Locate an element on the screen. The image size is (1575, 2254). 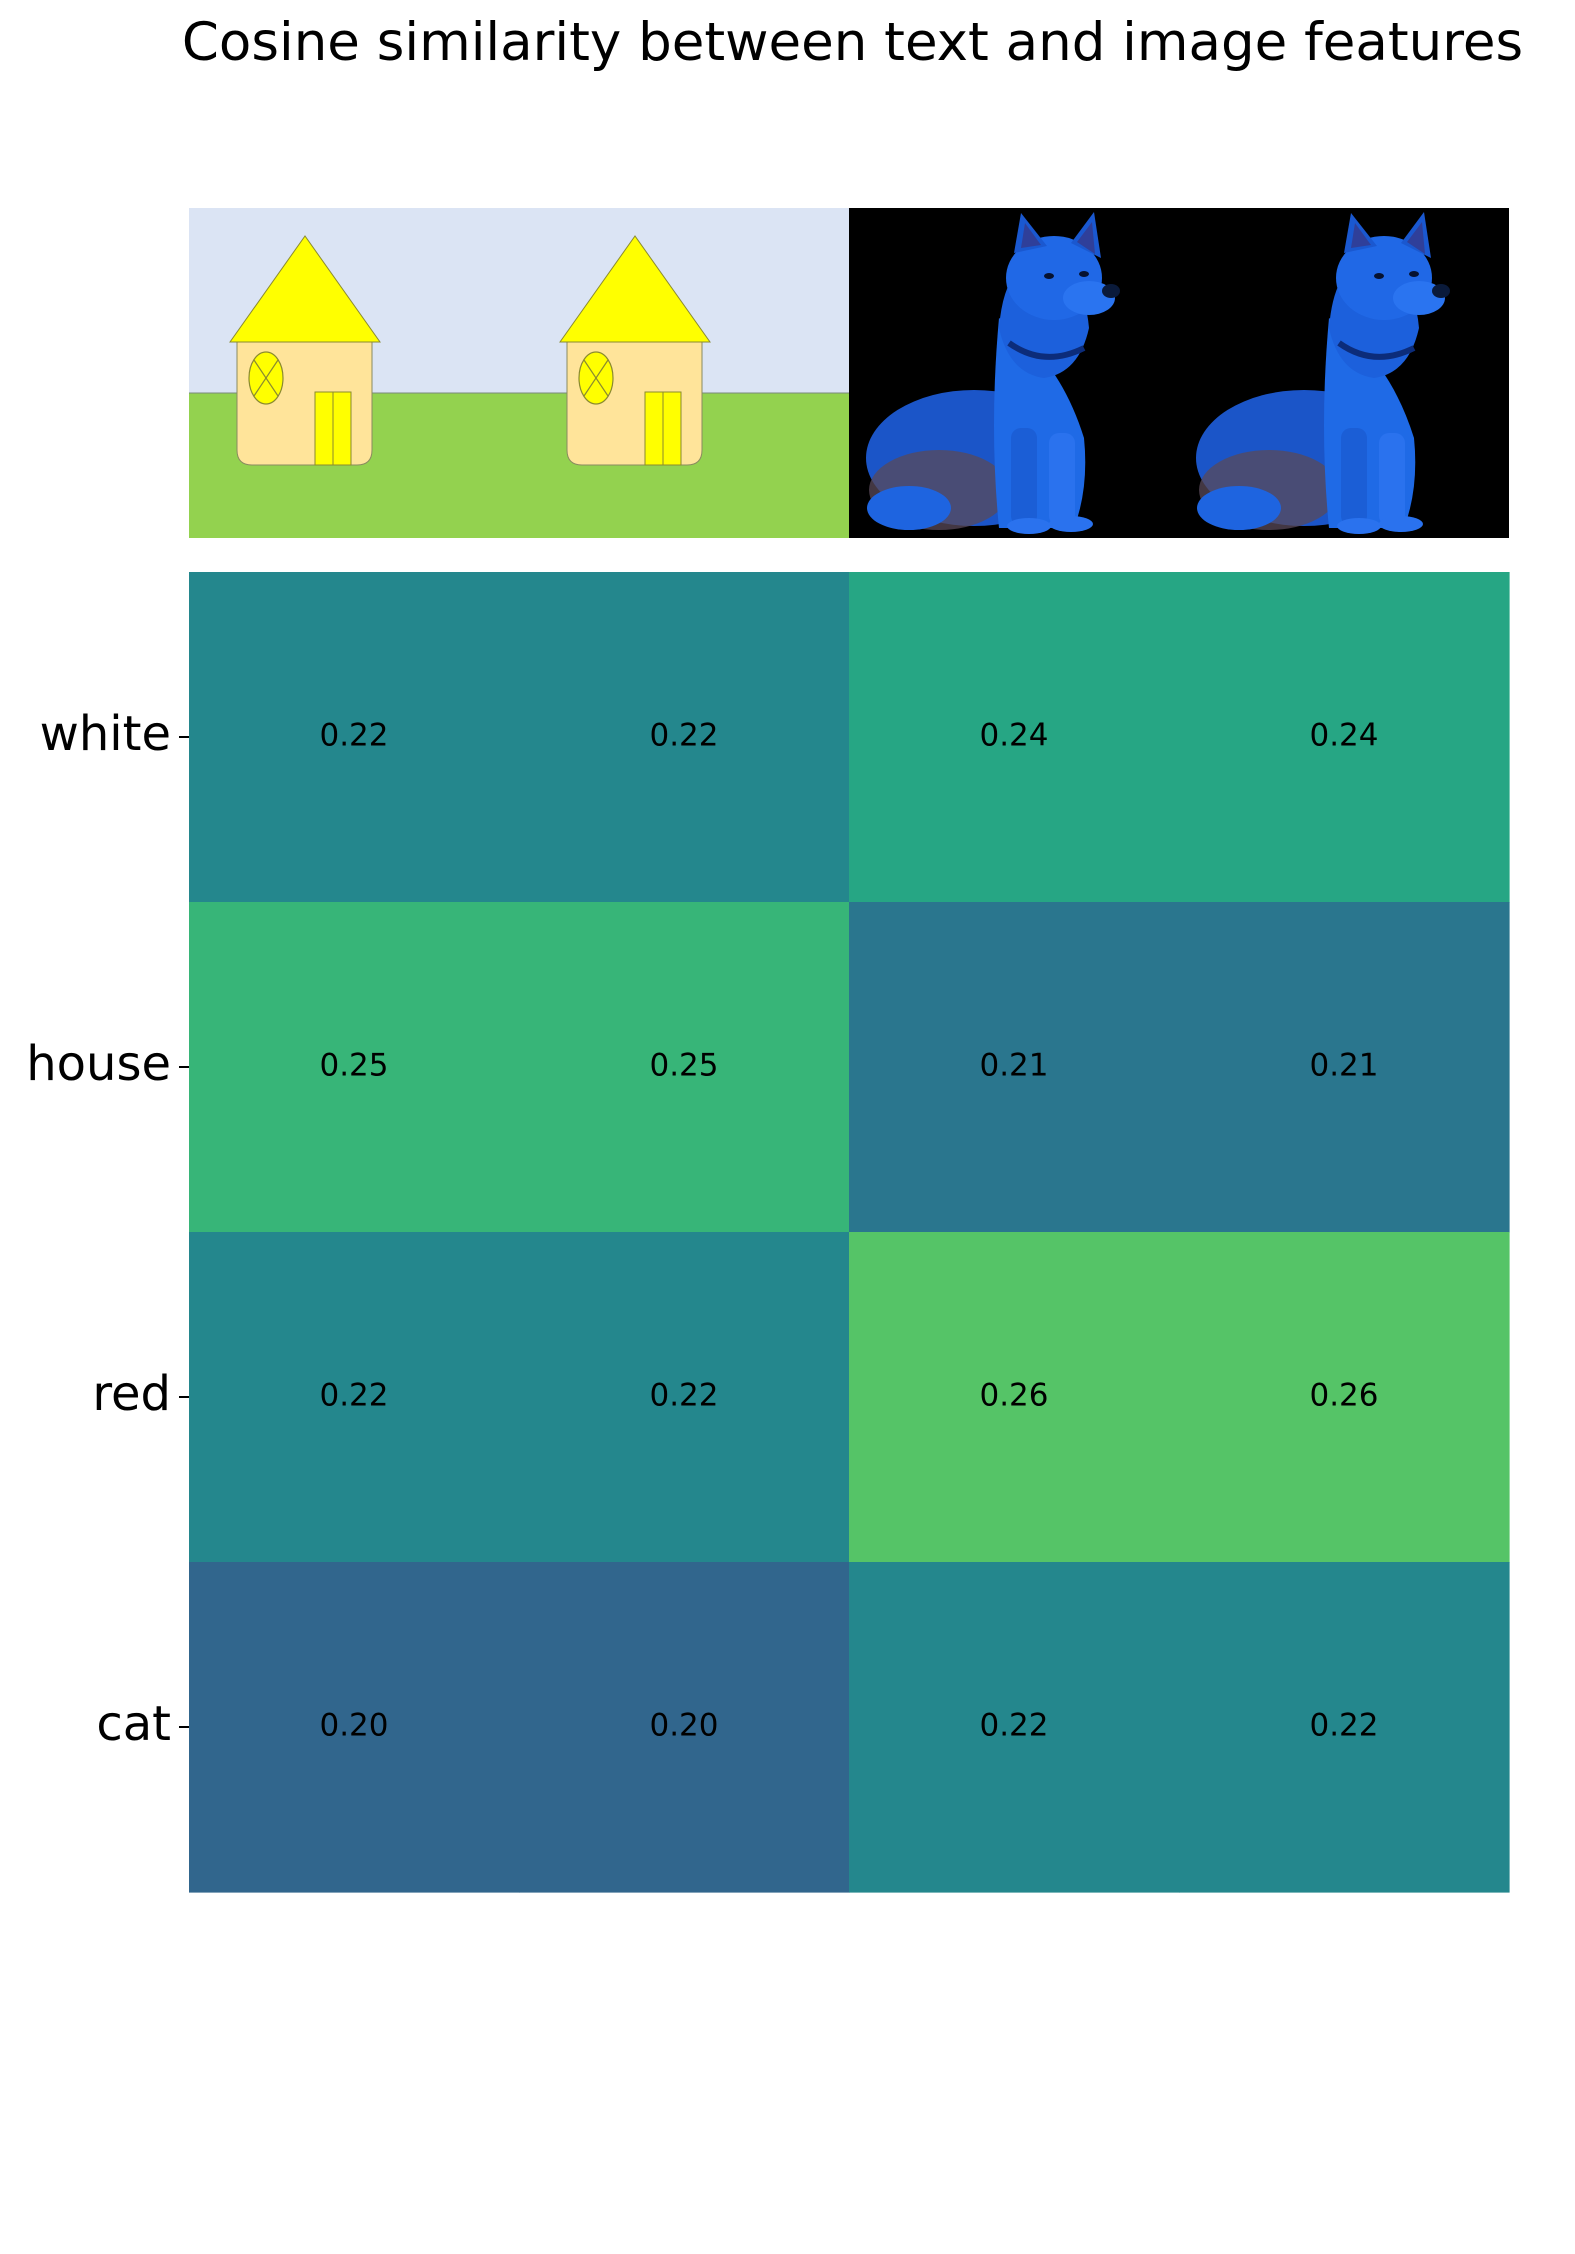
row-label-house: house is located at coordinates (98, 1064).